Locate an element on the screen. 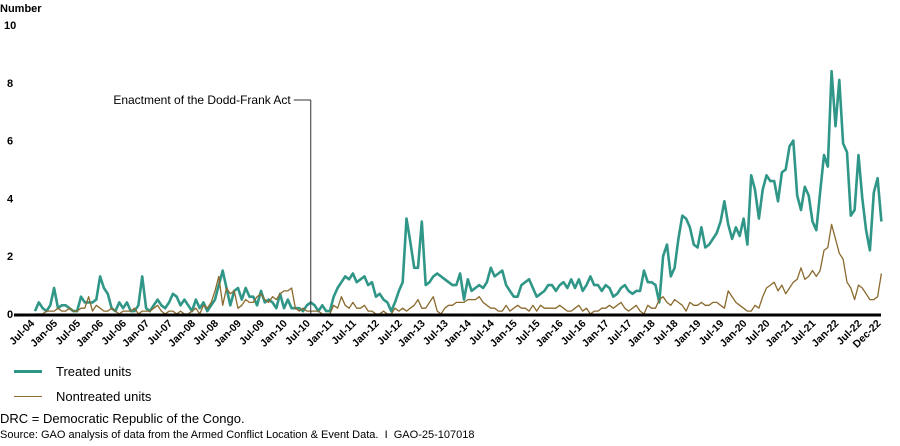 This screenshot has width=900, height=446. treated-swatch is located at coordinates (28, 371).